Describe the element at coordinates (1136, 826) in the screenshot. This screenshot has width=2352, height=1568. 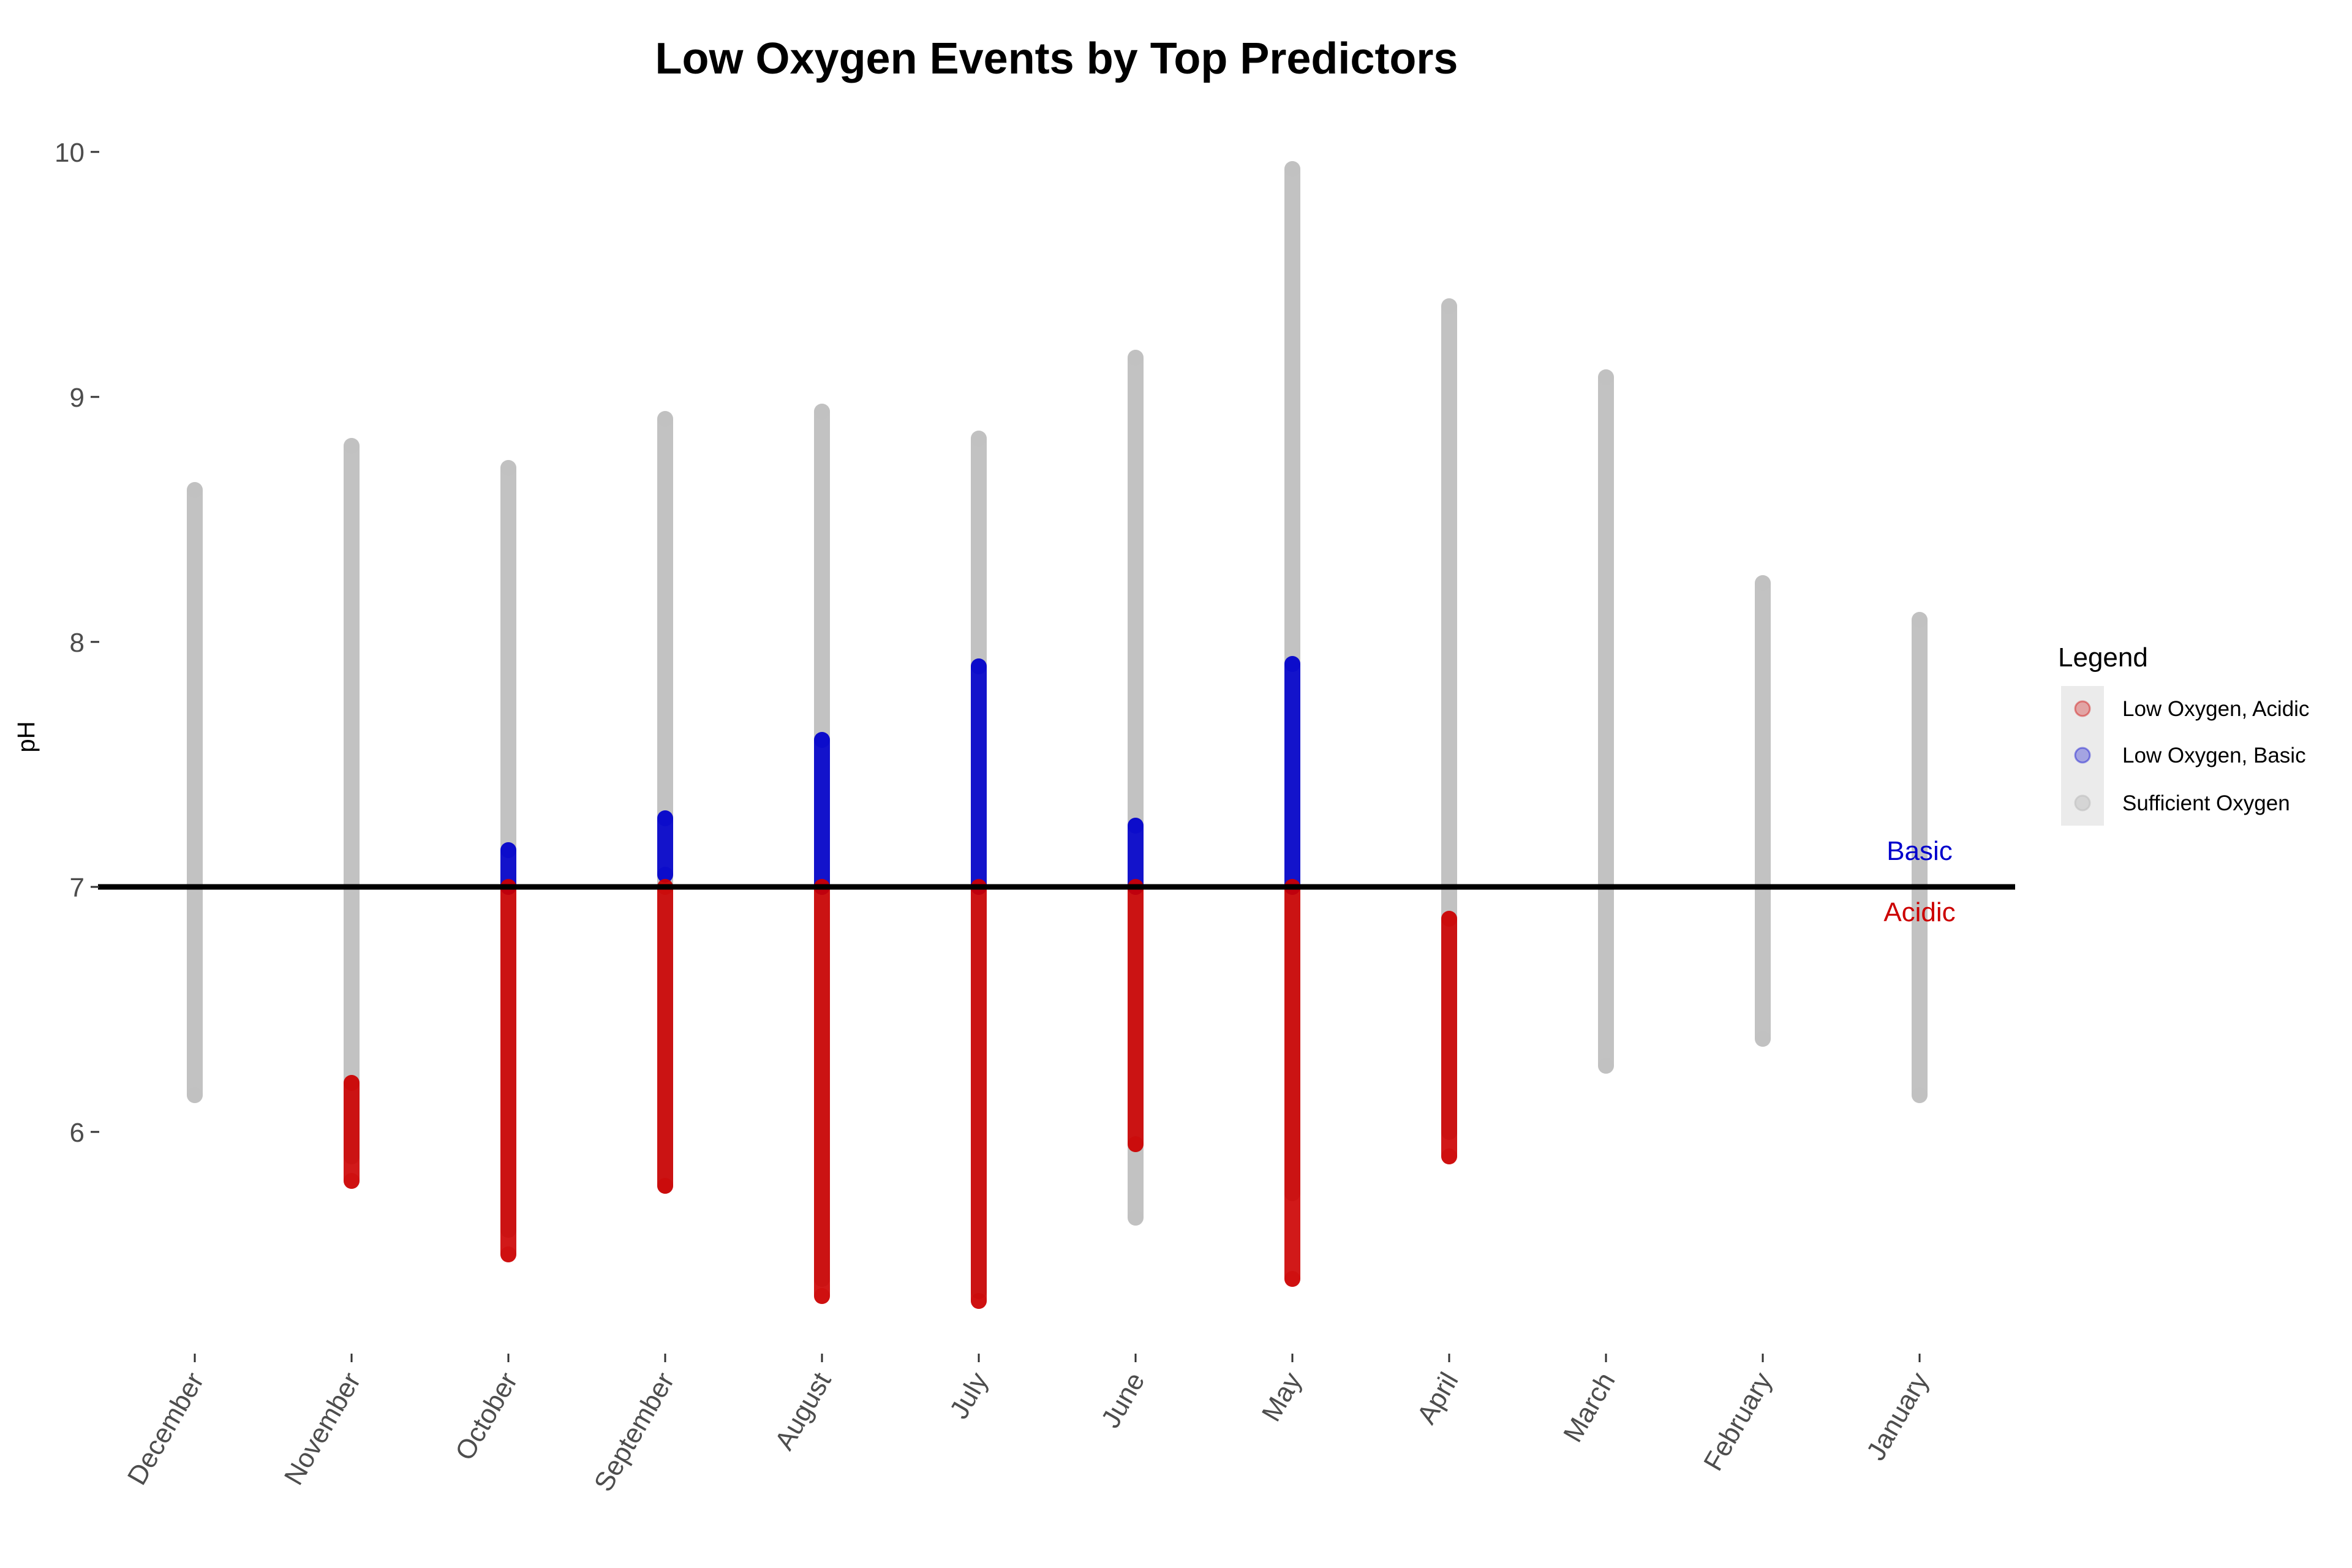
I see `point-low-oxygen-basic-june-max` at that location.